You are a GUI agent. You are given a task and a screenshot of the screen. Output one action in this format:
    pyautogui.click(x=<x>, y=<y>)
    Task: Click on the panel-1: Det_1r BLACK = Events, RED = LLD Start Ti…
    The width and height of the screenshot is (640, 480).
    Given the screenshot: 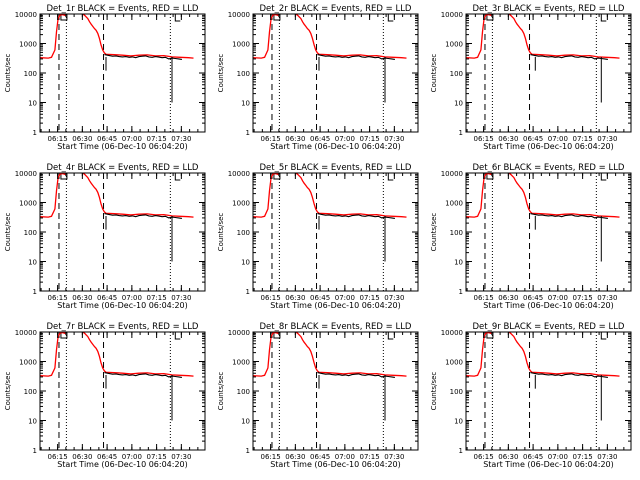 What is the action you would take?
    pyautogui.click(x=105, y=77)
    